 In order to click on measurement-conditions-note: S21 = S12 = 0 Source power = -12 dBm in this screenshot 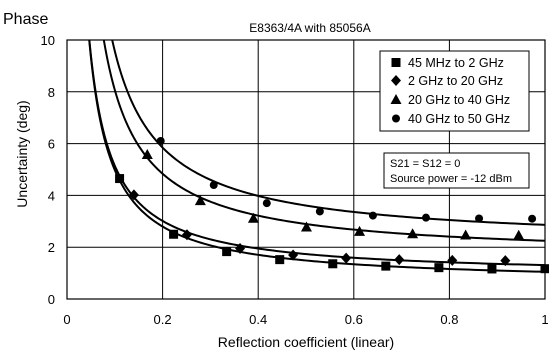, I will do `click(456, 170)`.